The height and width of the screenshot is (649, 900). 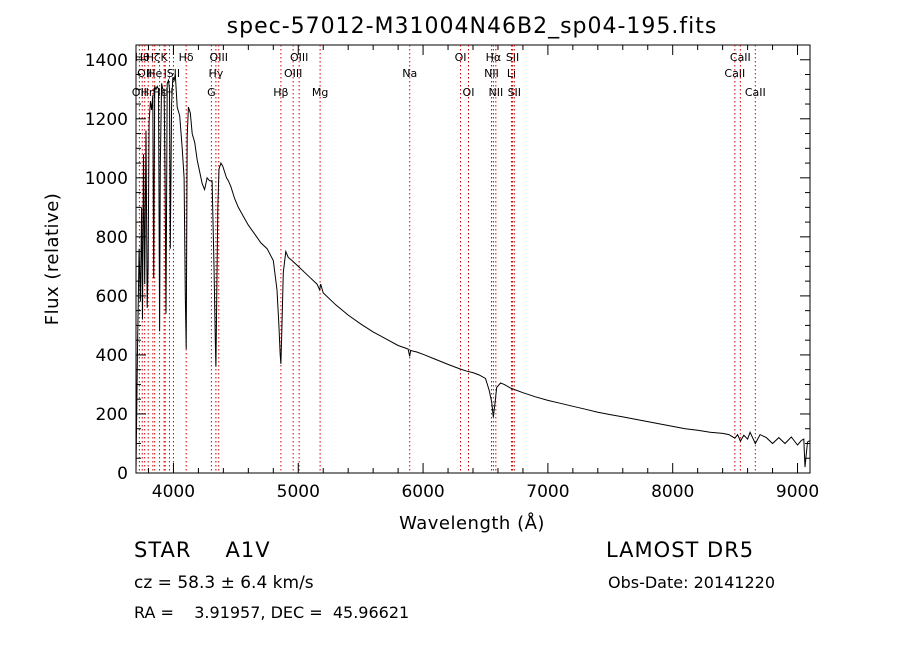 I want to click on line-marker-label: I, so click(x=165, y=73).